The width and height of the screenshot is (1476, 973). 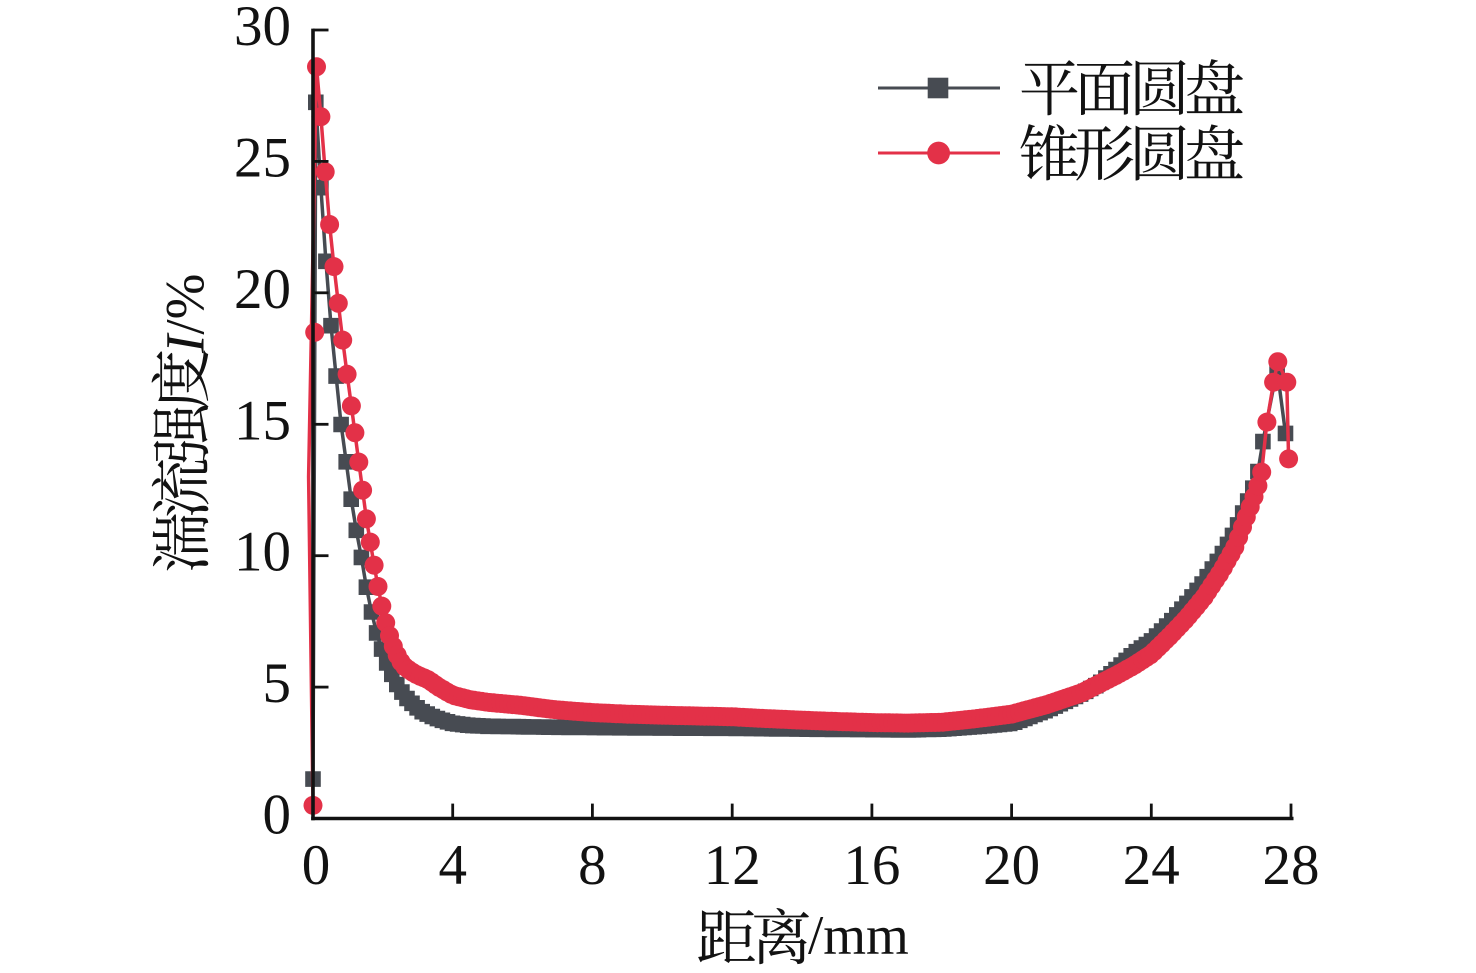 I want to click on svg-text: 16, so click(x=871, y=865).